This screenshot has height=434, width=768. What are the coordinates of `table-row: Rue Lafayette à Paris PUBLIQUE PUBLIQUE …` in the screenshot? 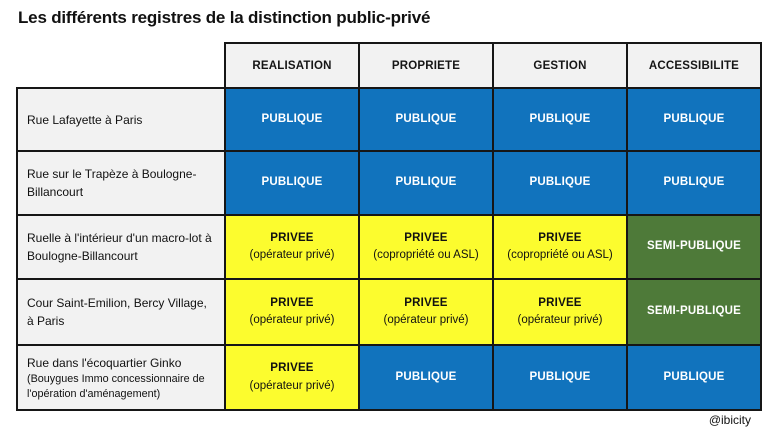 It's located at (389, 119).